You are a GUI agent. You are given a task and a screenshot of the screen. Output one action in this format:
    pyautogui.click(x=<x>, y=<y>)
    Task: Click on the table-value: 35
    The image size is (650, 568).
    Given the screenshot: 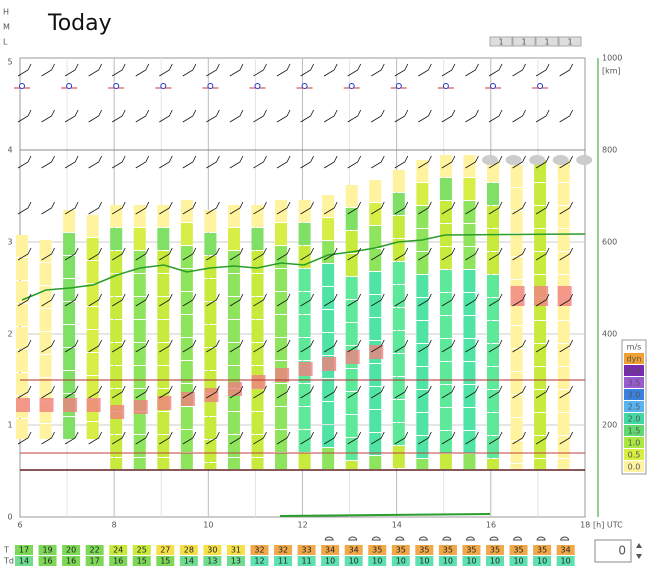 What is the action you would take?
    pyautogui.click(x=401, y=550)
    